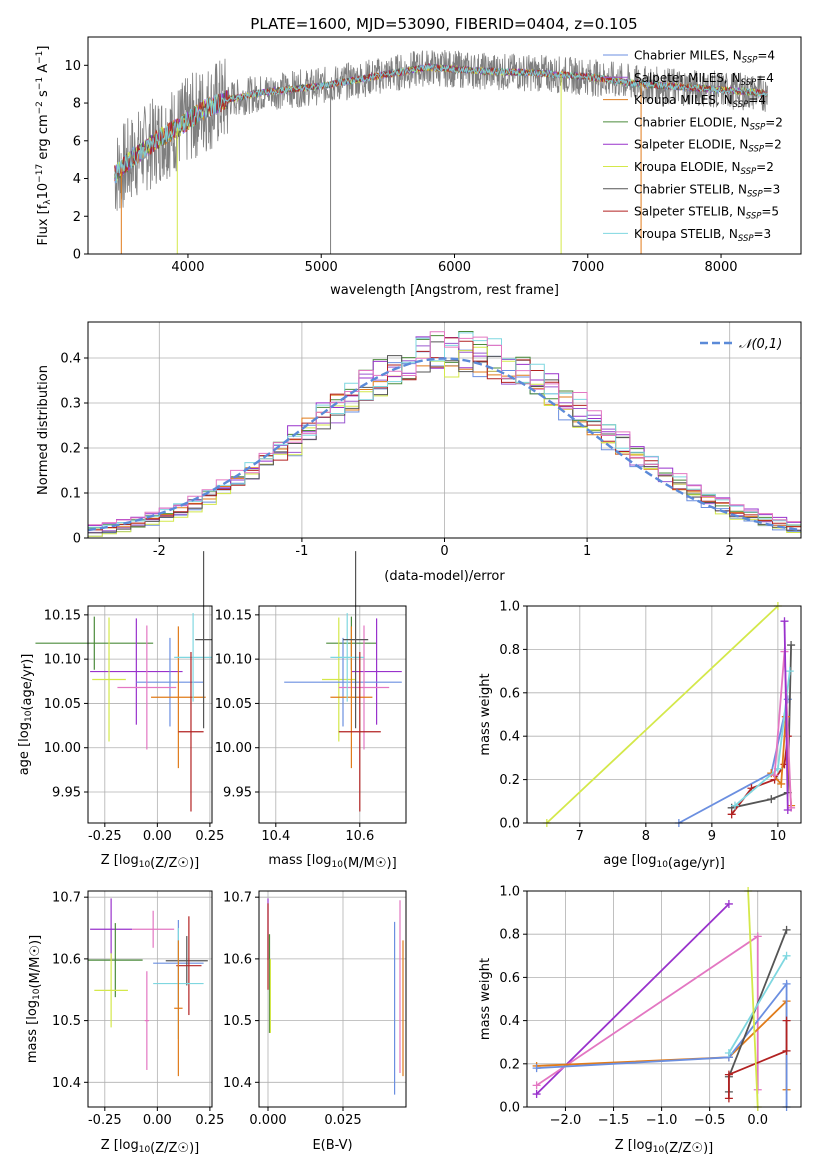 This screenshot has height=1170, width=819. I want to click on age_vs_Z-ytick-label: 10.15, so click(62, 615).